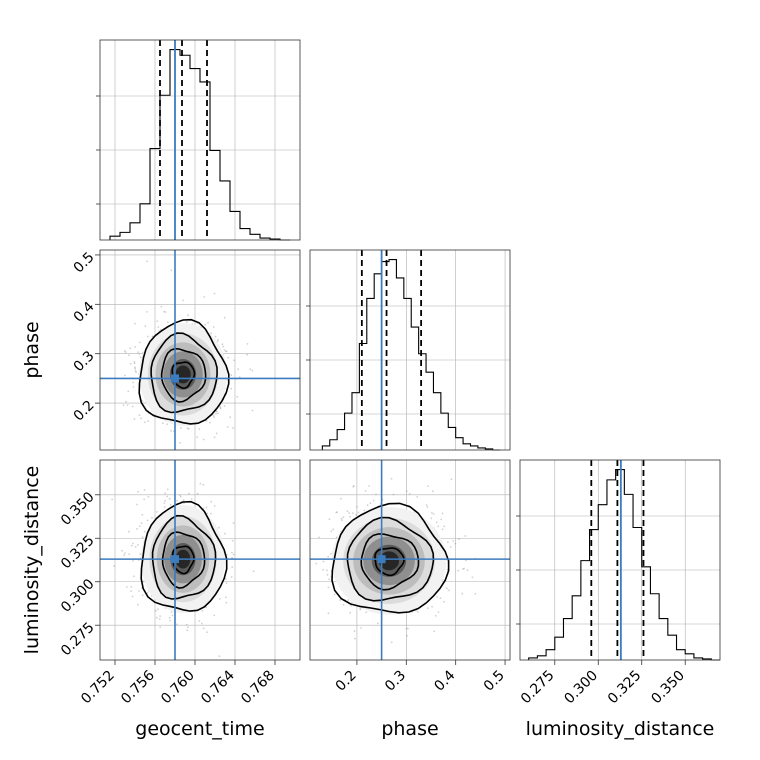 This screenshot has height=760, width=760. Describe the element at coordinates (581, 688) in the screenshot. I see `x-tick-label: 0.300` at that location.